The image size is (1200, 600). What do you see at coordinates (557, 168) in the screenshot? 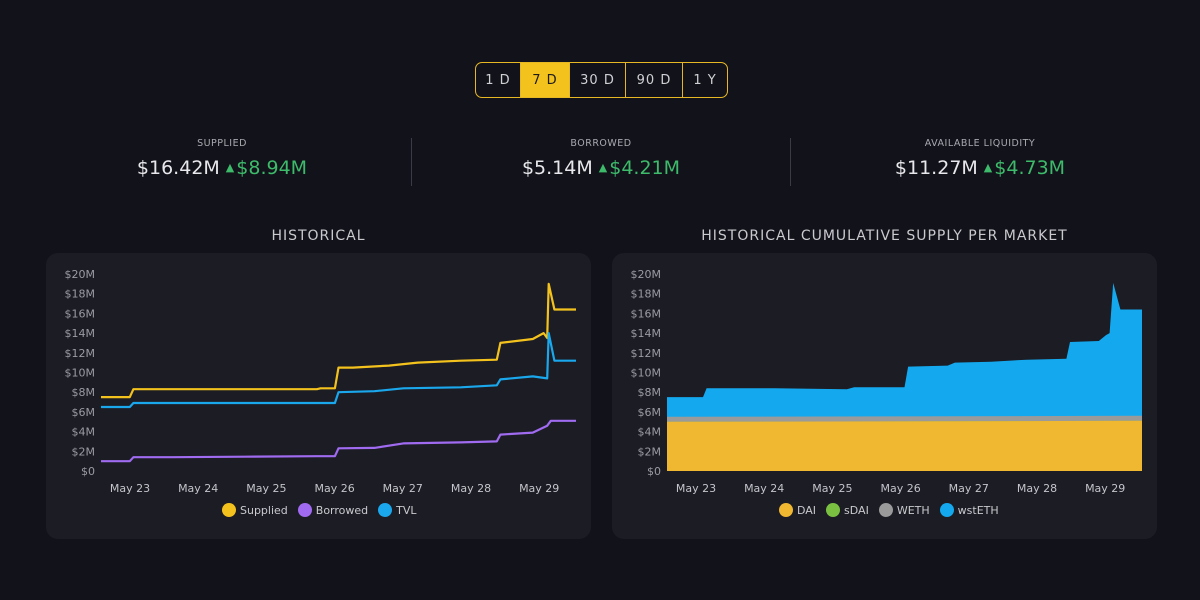
I see `borrowed-value: $5.14M` at bounding box center [557, 168].